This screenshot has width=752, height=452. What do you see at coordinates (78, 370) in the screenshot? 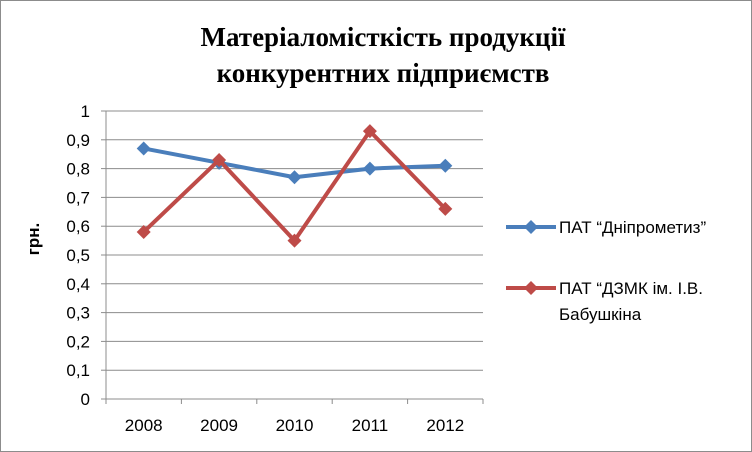
I see `y-tick-label: 0,1` at bounding box center [78, 370].